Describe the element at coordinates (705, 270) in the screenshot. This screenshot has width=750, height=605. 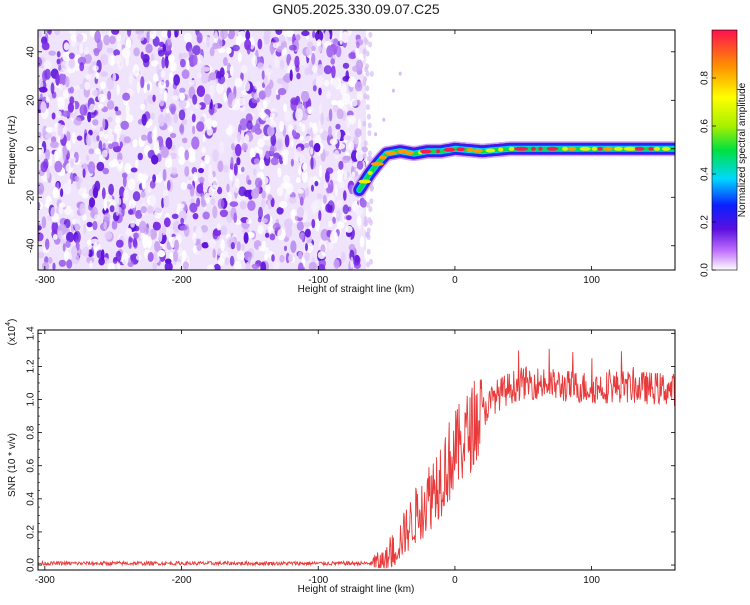
I see `colorbar-tick-label: 0.0` at that location.